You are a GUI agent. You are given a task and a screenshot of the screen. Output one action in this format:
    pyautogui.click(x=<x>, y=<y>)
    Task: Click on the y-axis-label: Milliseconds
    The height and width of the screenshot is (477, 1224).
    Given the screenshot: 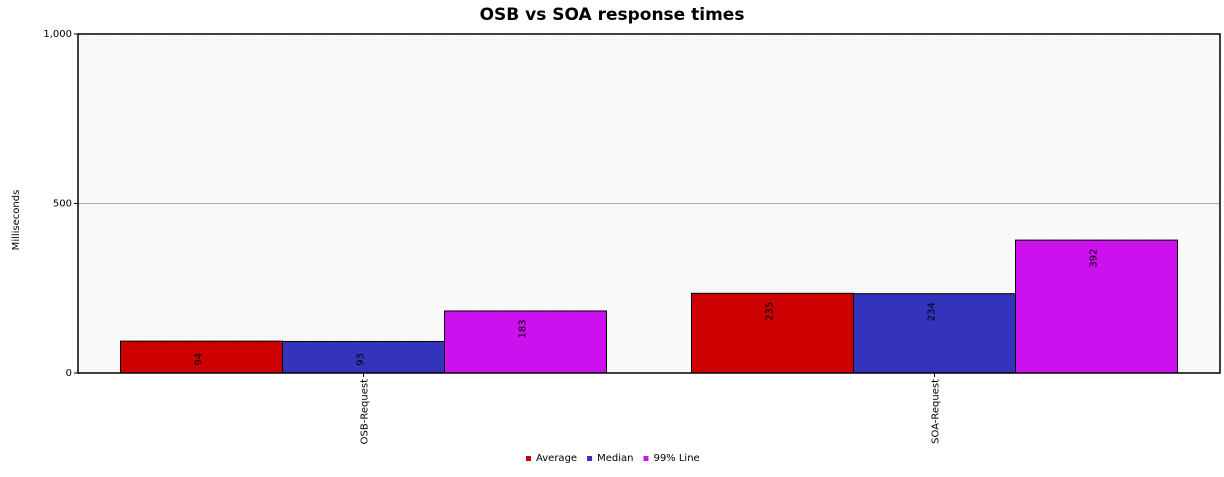 What is the action you would take?
    pyautogui.click(x=16, y=220)
    